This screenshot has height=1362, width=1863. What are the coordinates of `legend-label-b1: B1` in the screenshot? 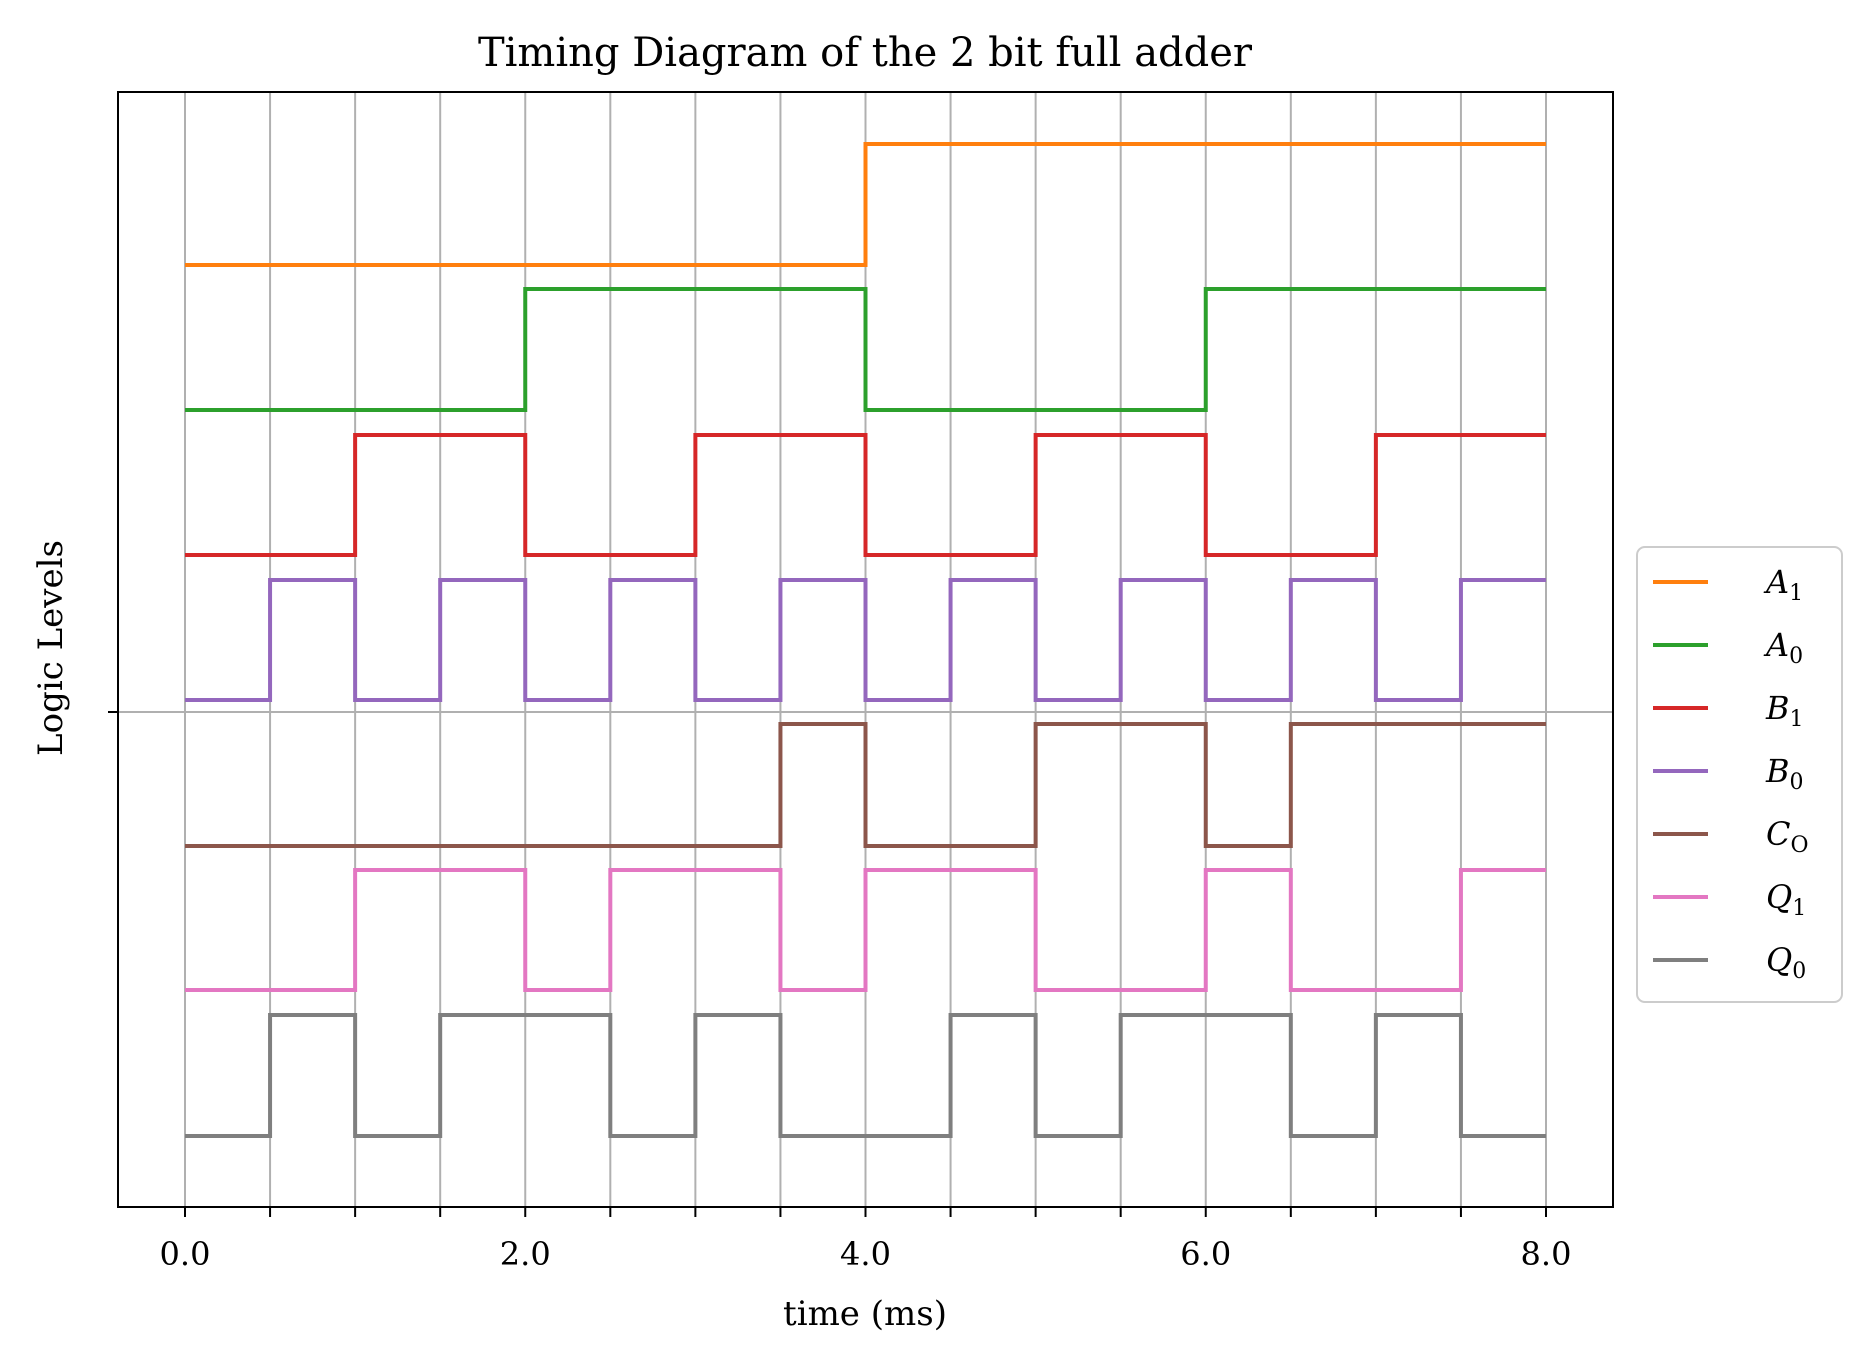 It's located at (1784, 710).